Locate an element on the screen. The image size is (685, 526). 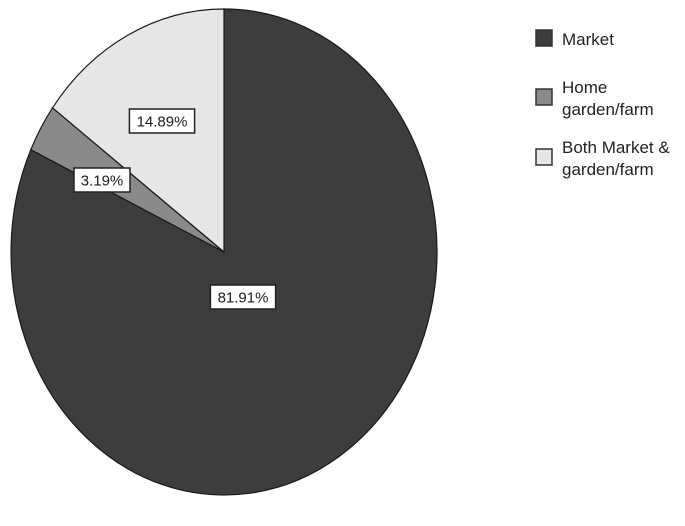
legend-label: Market is located at coordinates (588, 39).